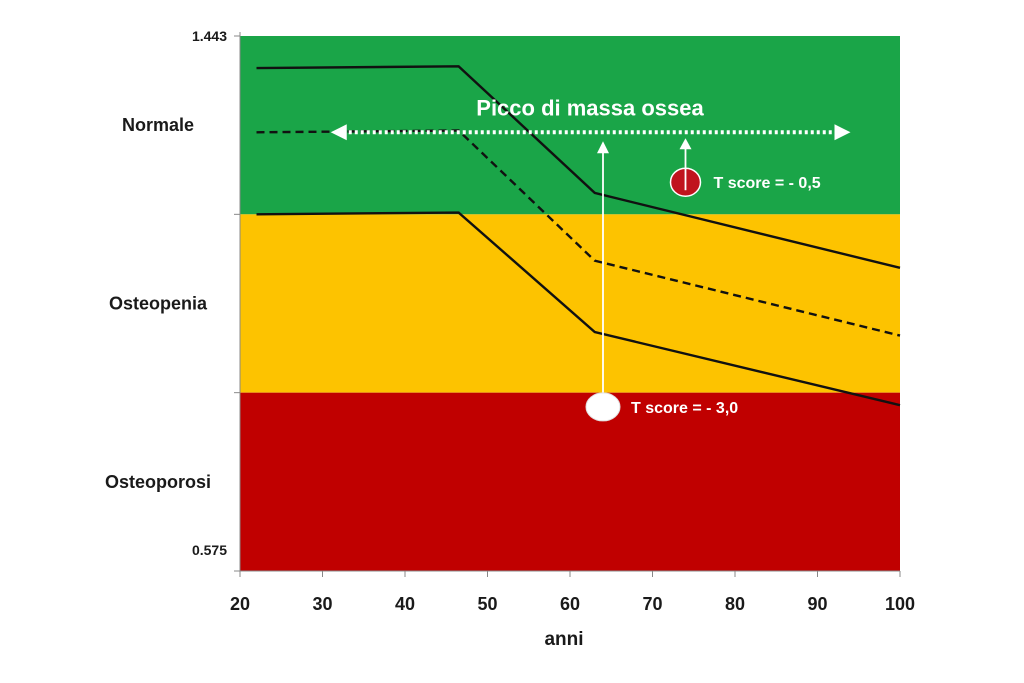 The height and width of the screenshot is (683, 1024). What do you see at coordinates (322, 604) in the screenshot?
I see `x-tick-label: 30` at bounding box center [322, 604].